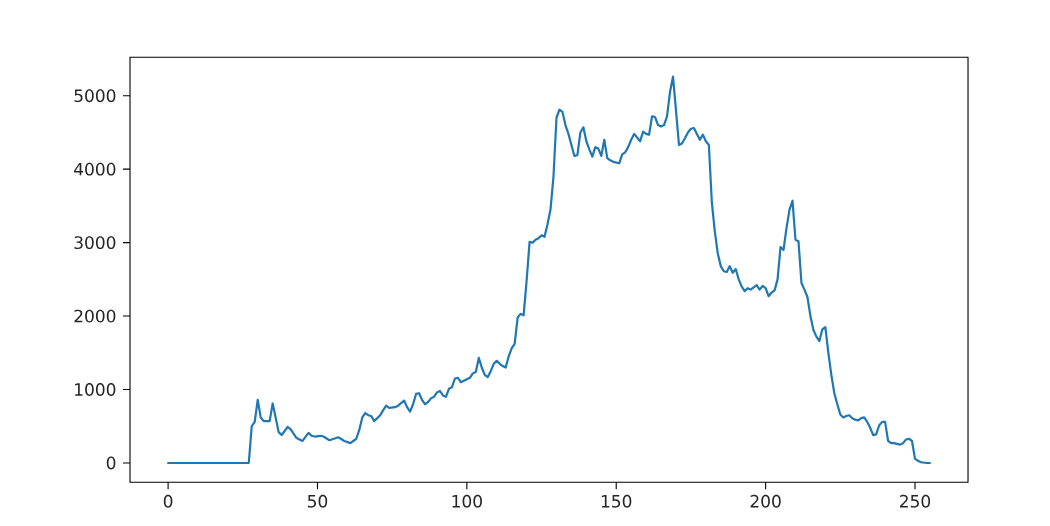  What do you see at coordinates (95, 96) in the screenshot?
I see `y-tick-label: 5000` at bounding box center [95, 96].